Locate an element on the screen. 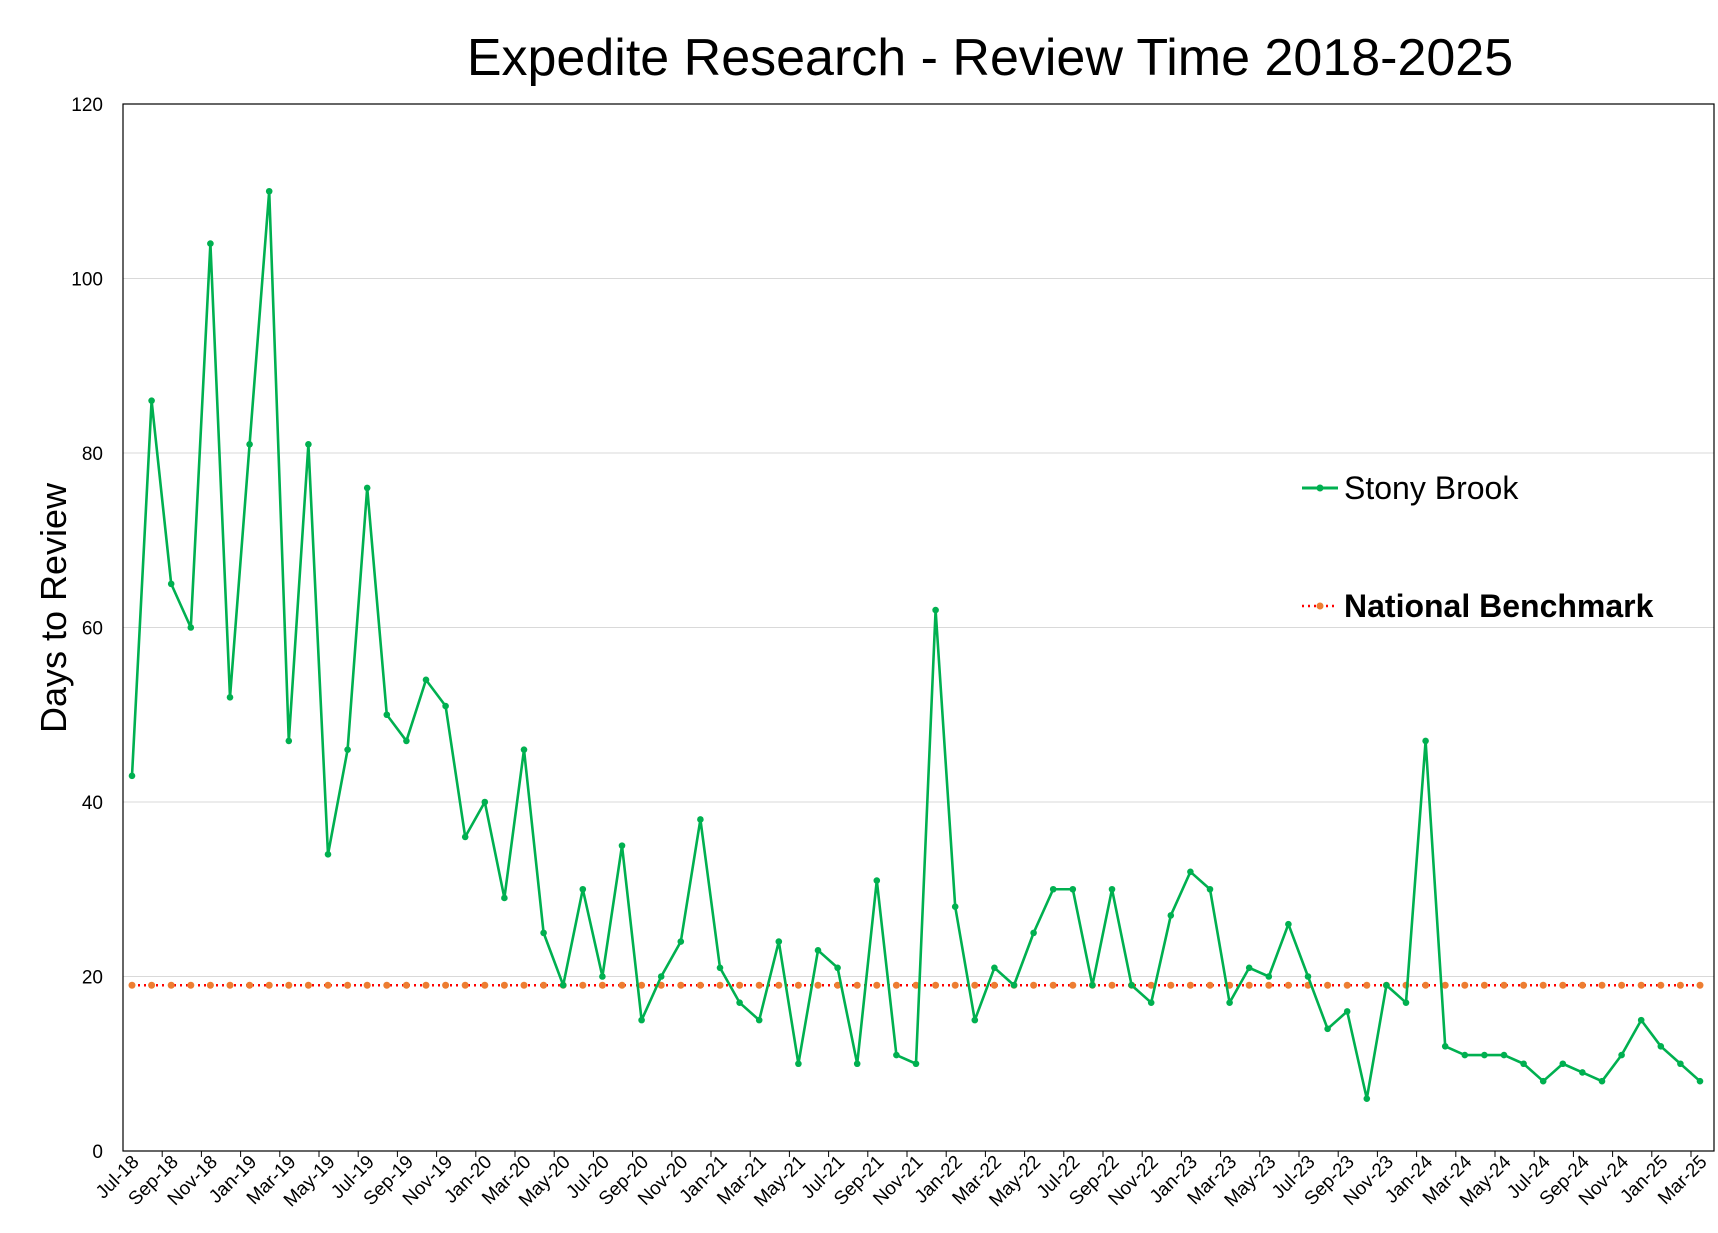  legend-label-national-benchmark: National Benchmark is located at coordinates (1499, 606).